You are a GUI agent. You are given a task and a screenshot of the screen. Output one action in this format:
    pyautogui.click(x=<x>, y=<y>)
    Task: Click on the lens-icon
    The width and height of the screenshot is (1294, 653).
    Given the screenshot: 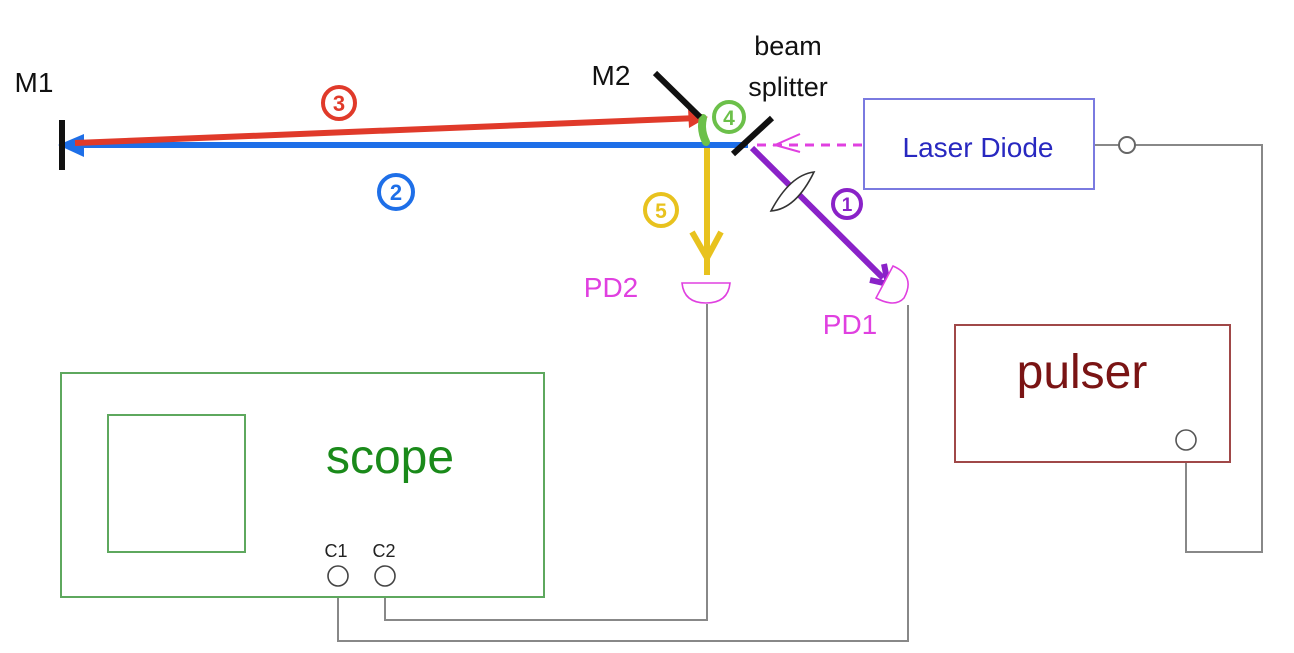 What is the action you would take?
    pyautogui.click(x=792, y=191)
    